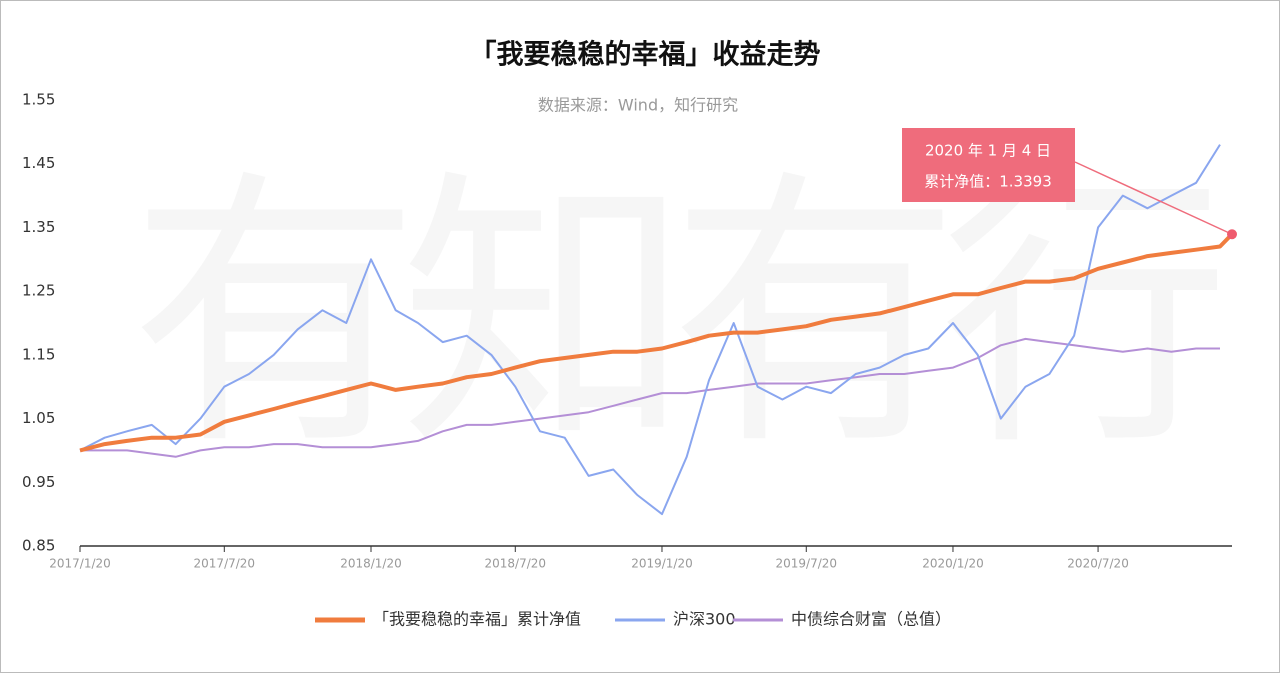  I want to click on annotation-box, so click(988, 165).